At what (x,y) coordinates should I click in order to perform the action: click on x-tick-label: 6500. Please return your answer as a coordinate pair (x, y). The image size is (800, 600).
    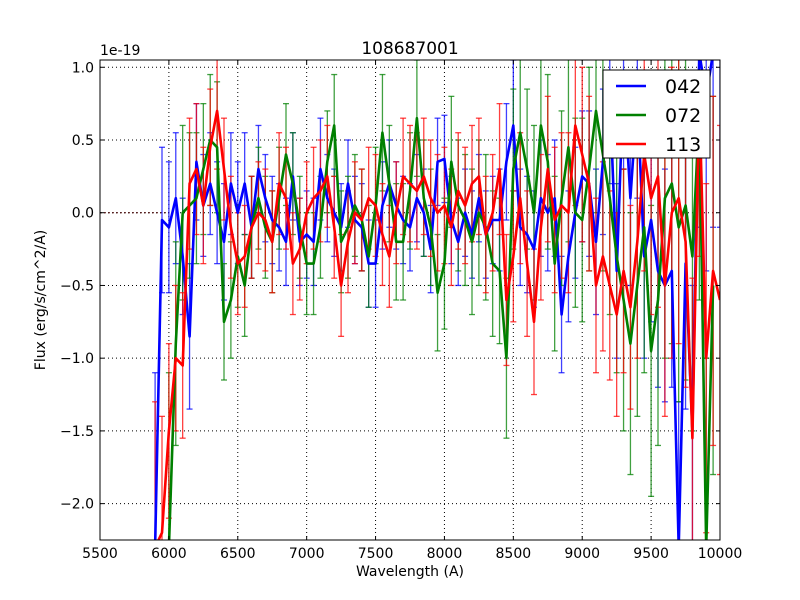
    Looking at the image, I should click on (238, 554).